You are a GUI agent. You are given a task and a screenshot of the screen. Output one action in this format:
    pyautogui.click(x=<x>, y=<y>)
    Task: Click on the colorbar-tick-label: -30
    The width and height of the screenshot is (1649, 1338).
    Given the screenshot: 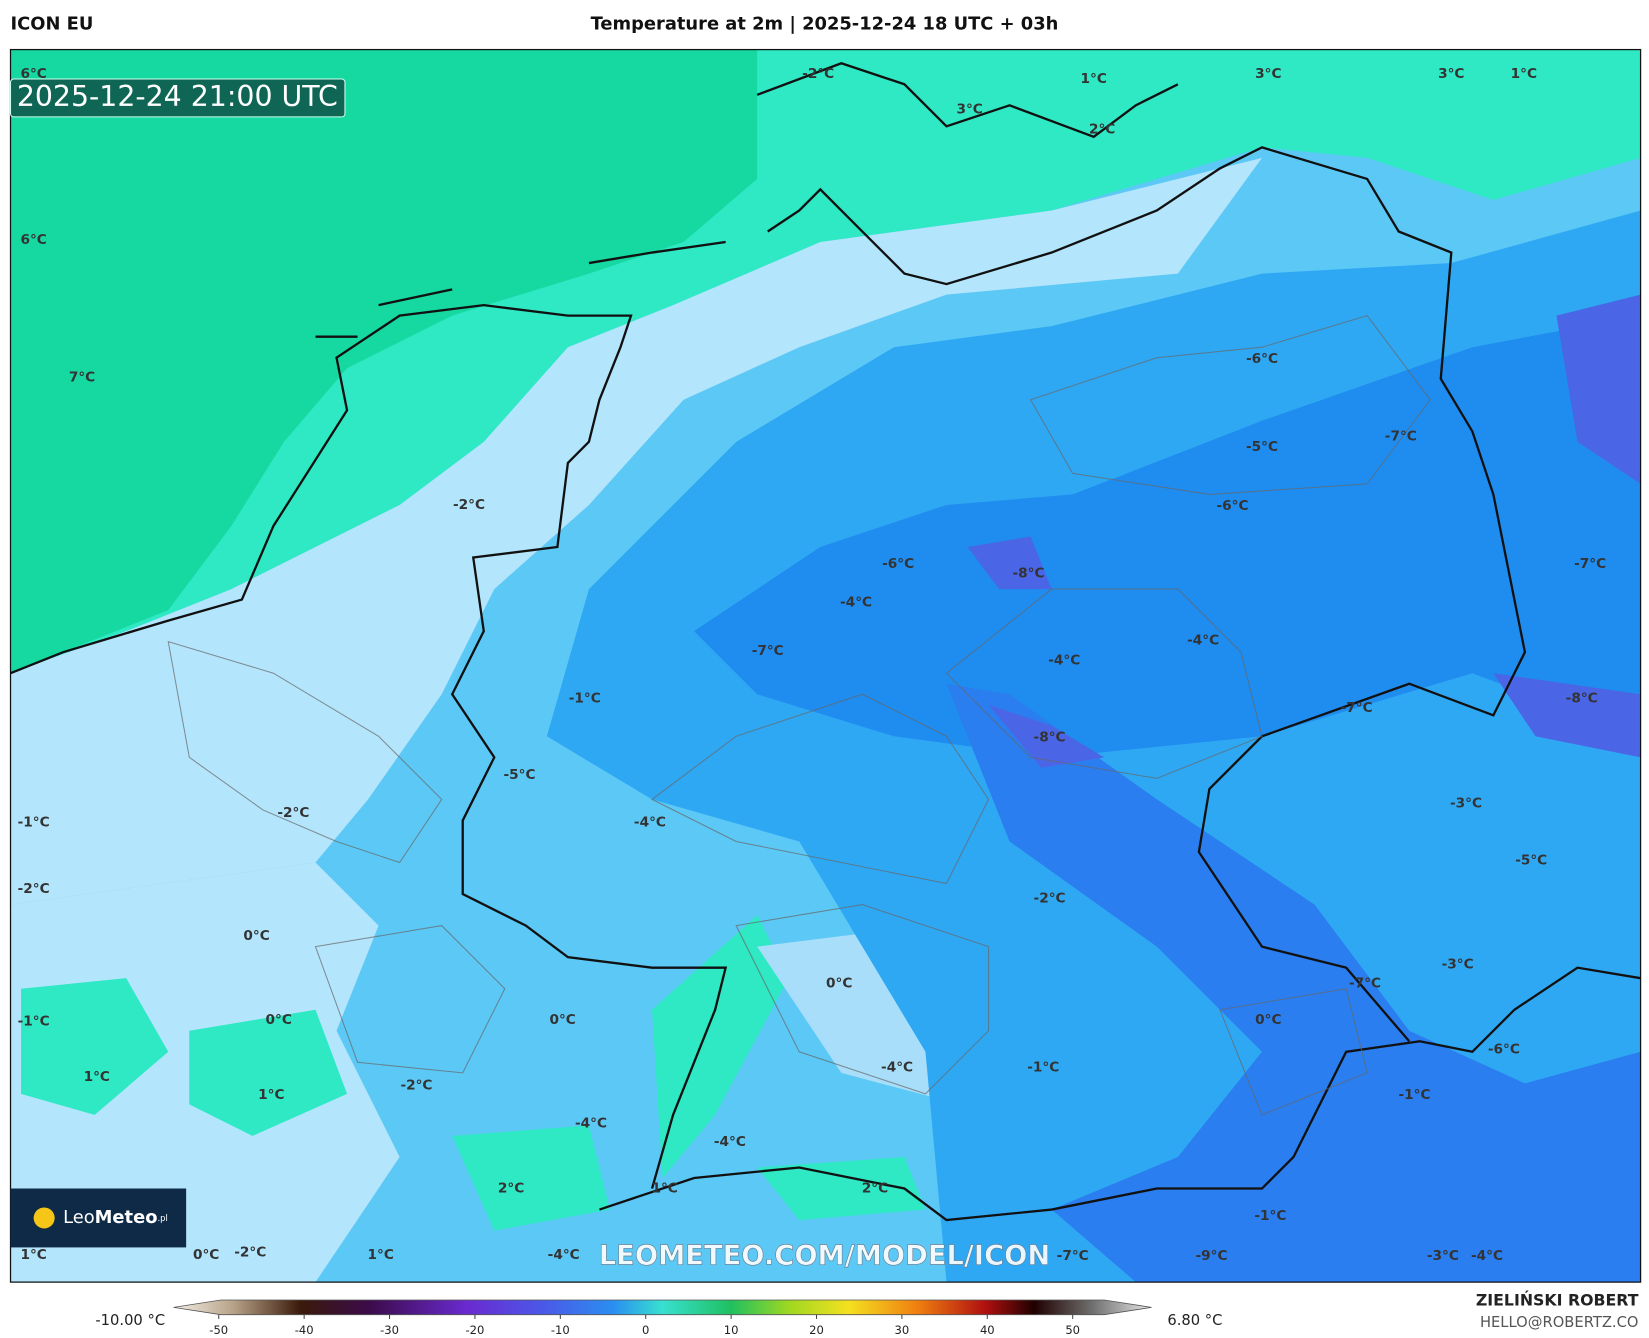 What is the action you would take?
    pyautogui.click(x=389, y=1330)
    